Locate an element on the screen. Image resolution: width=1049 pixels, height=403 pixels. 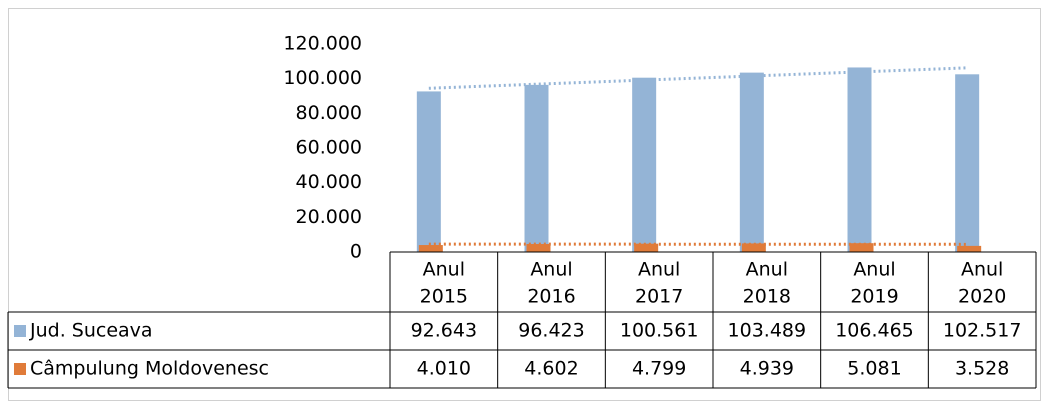
data-table-value: 4.010 is located at coordinates (444, 369).